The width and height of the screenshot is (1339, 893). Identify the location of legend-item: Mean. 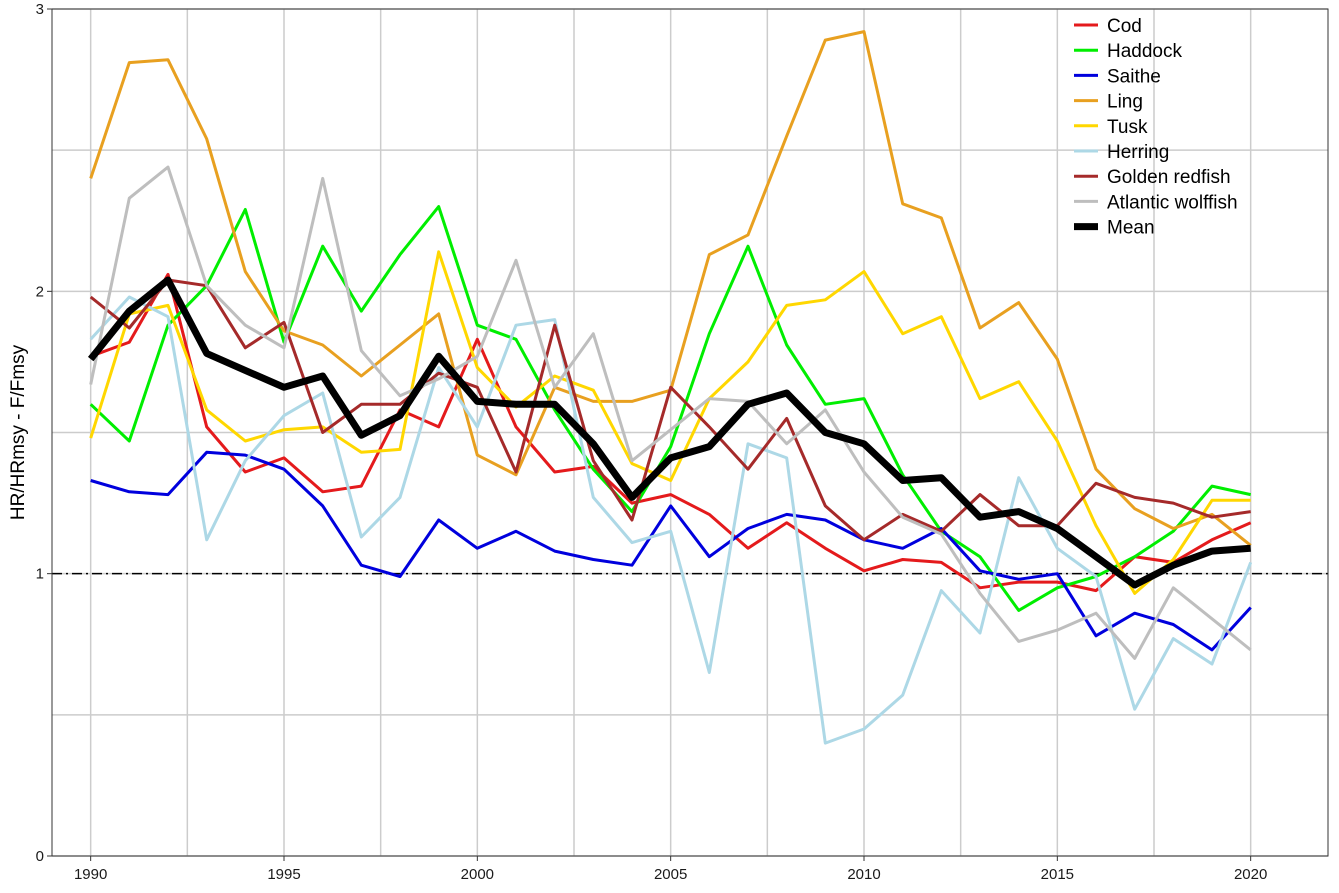
(1114, 228).